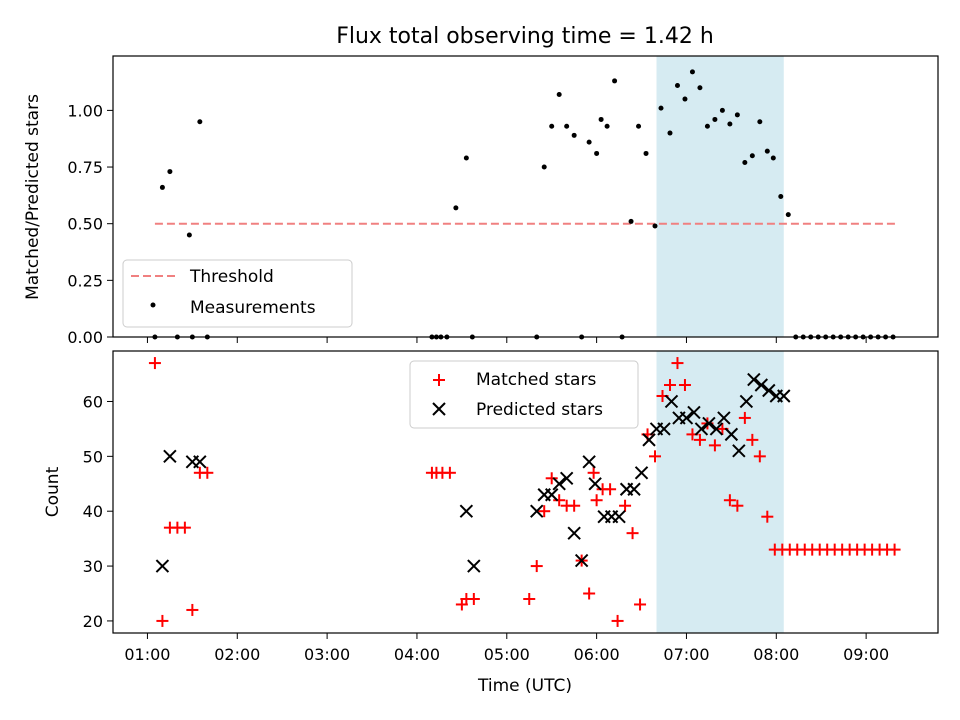 The width and height of the screenshot is (960, 720). What do you see at coordinates (524, 394) in the screenshot?
I see `bottom-legend-box` at bounding box center [524, 394].